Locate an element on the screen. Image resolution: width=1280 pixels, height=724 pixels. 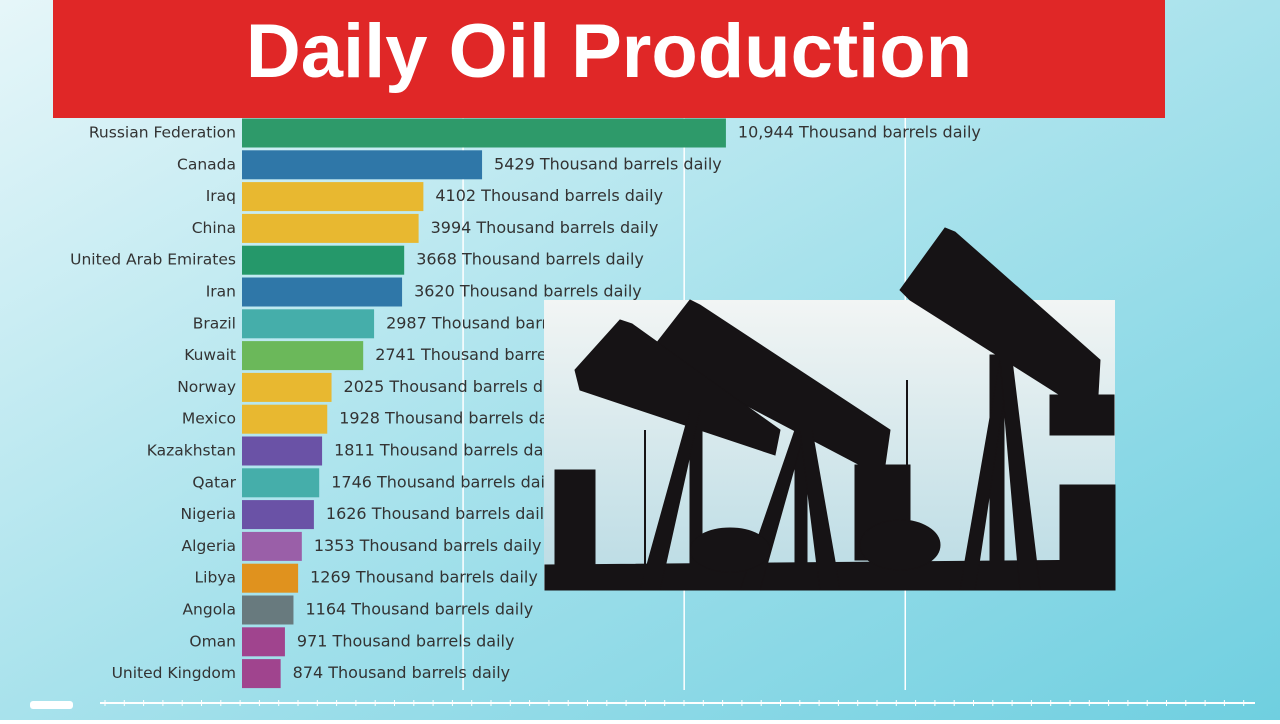
value-label: 10,944 Thousand barrels daily is located at coordinates (859, 132).